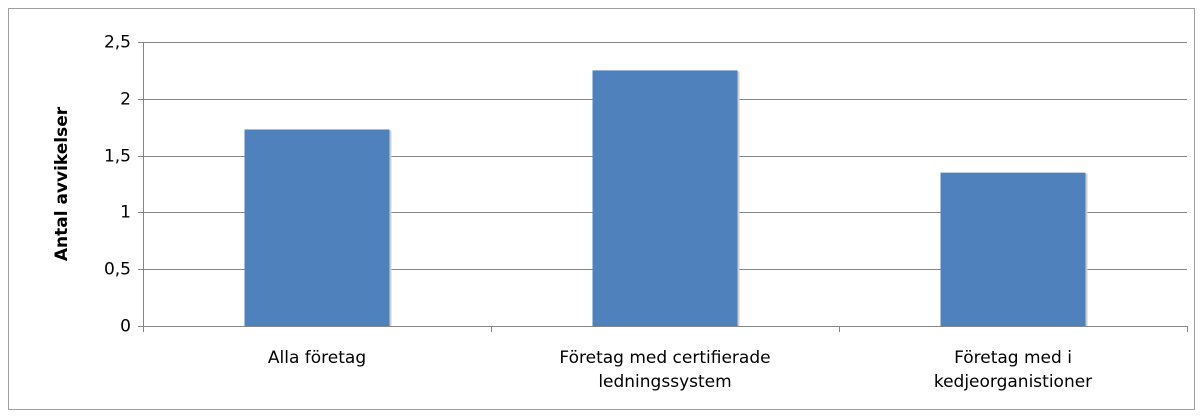 This screenshot has width=1203, height=417. Describe the element at coordinates (117, 43) in the screenshot. I see `y-tick-label: 2,5` at that location.